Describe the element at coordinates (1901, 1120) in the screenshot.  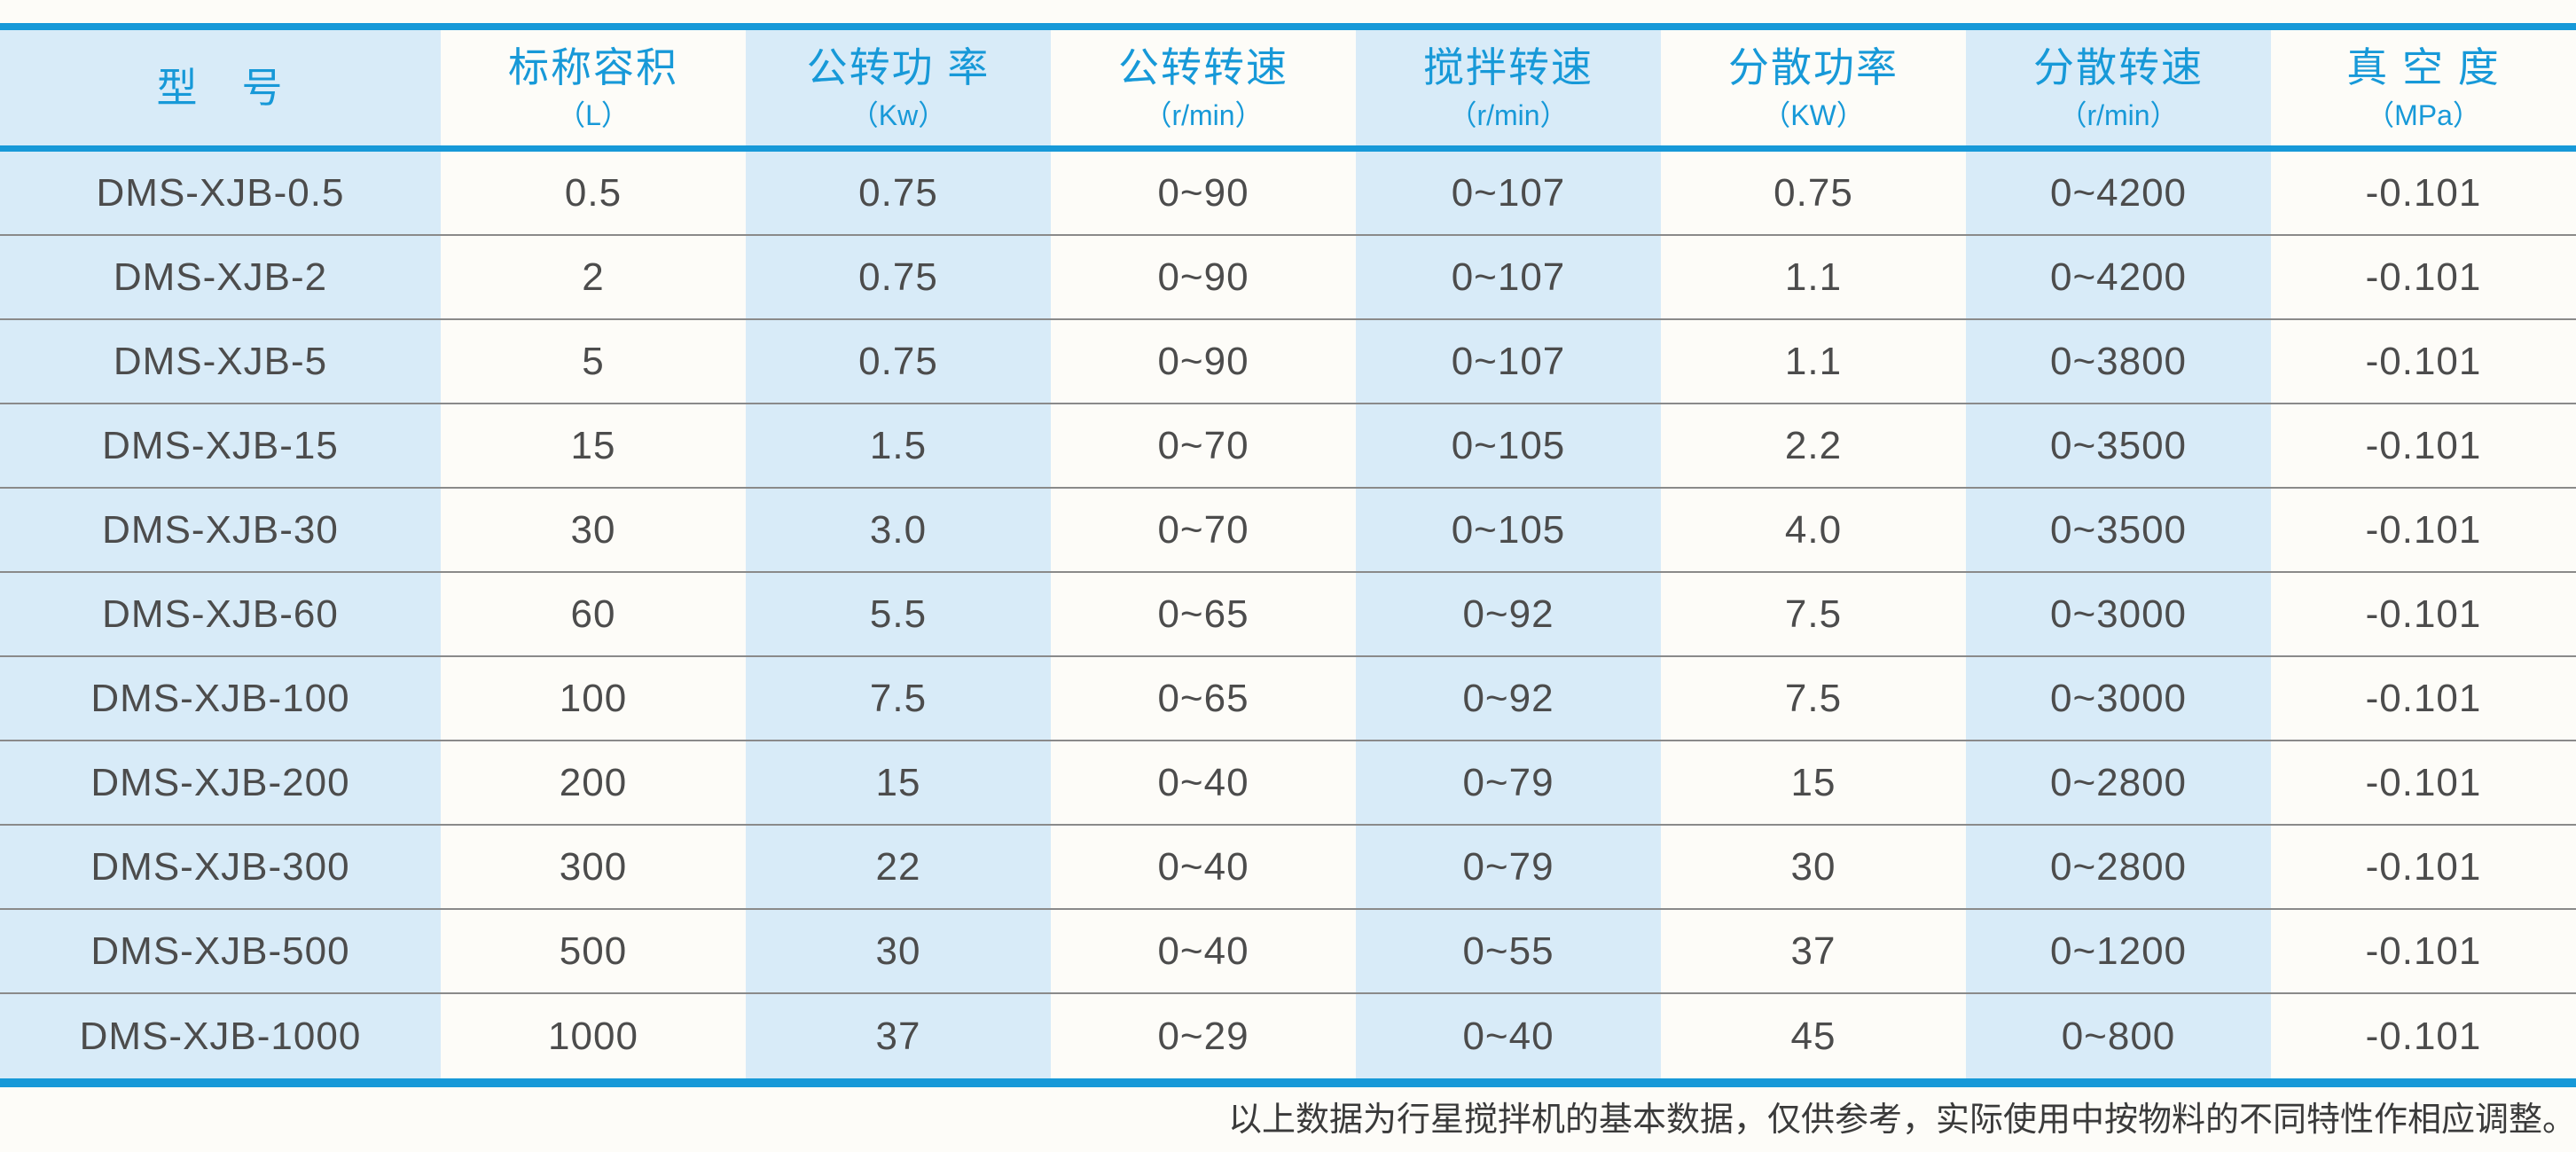
I see `footnote-text: 以上数据为行星搅拌机的基本数据，仅供参考，实际使用中按物料的不同特性作相应调整。` at that location.